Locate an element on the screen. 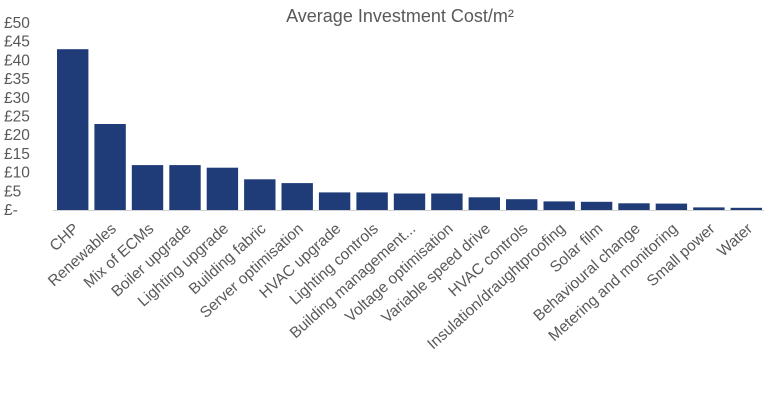 The height and width of the screenshot is (398, 765). y-tick-label: £5 is located at coordinates (12, 191).